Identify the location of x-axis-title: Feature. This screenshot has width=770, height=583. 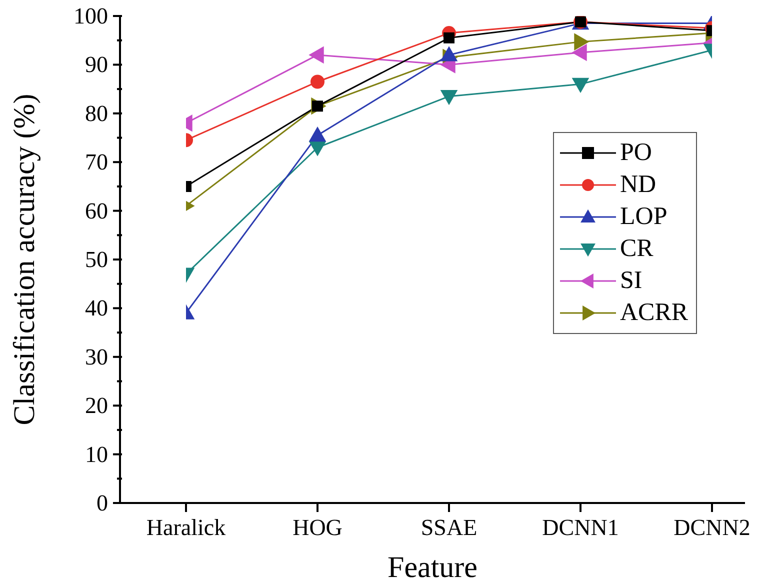
(433, 567).